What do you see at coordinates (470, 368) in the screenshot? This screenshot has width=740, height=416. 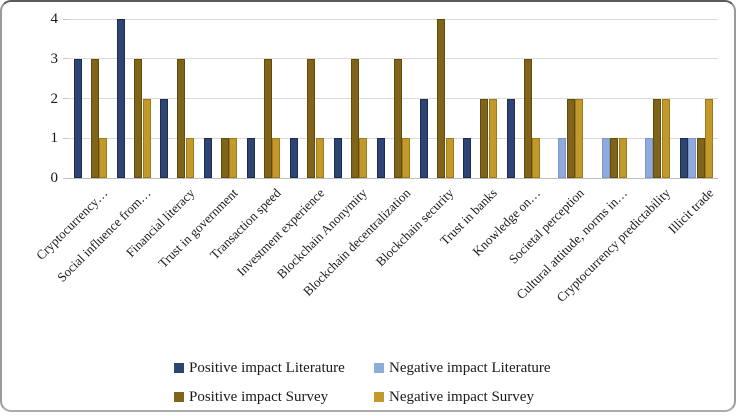 I see `legend-label: Negative impact Literature` at bounding box center [470, 368].